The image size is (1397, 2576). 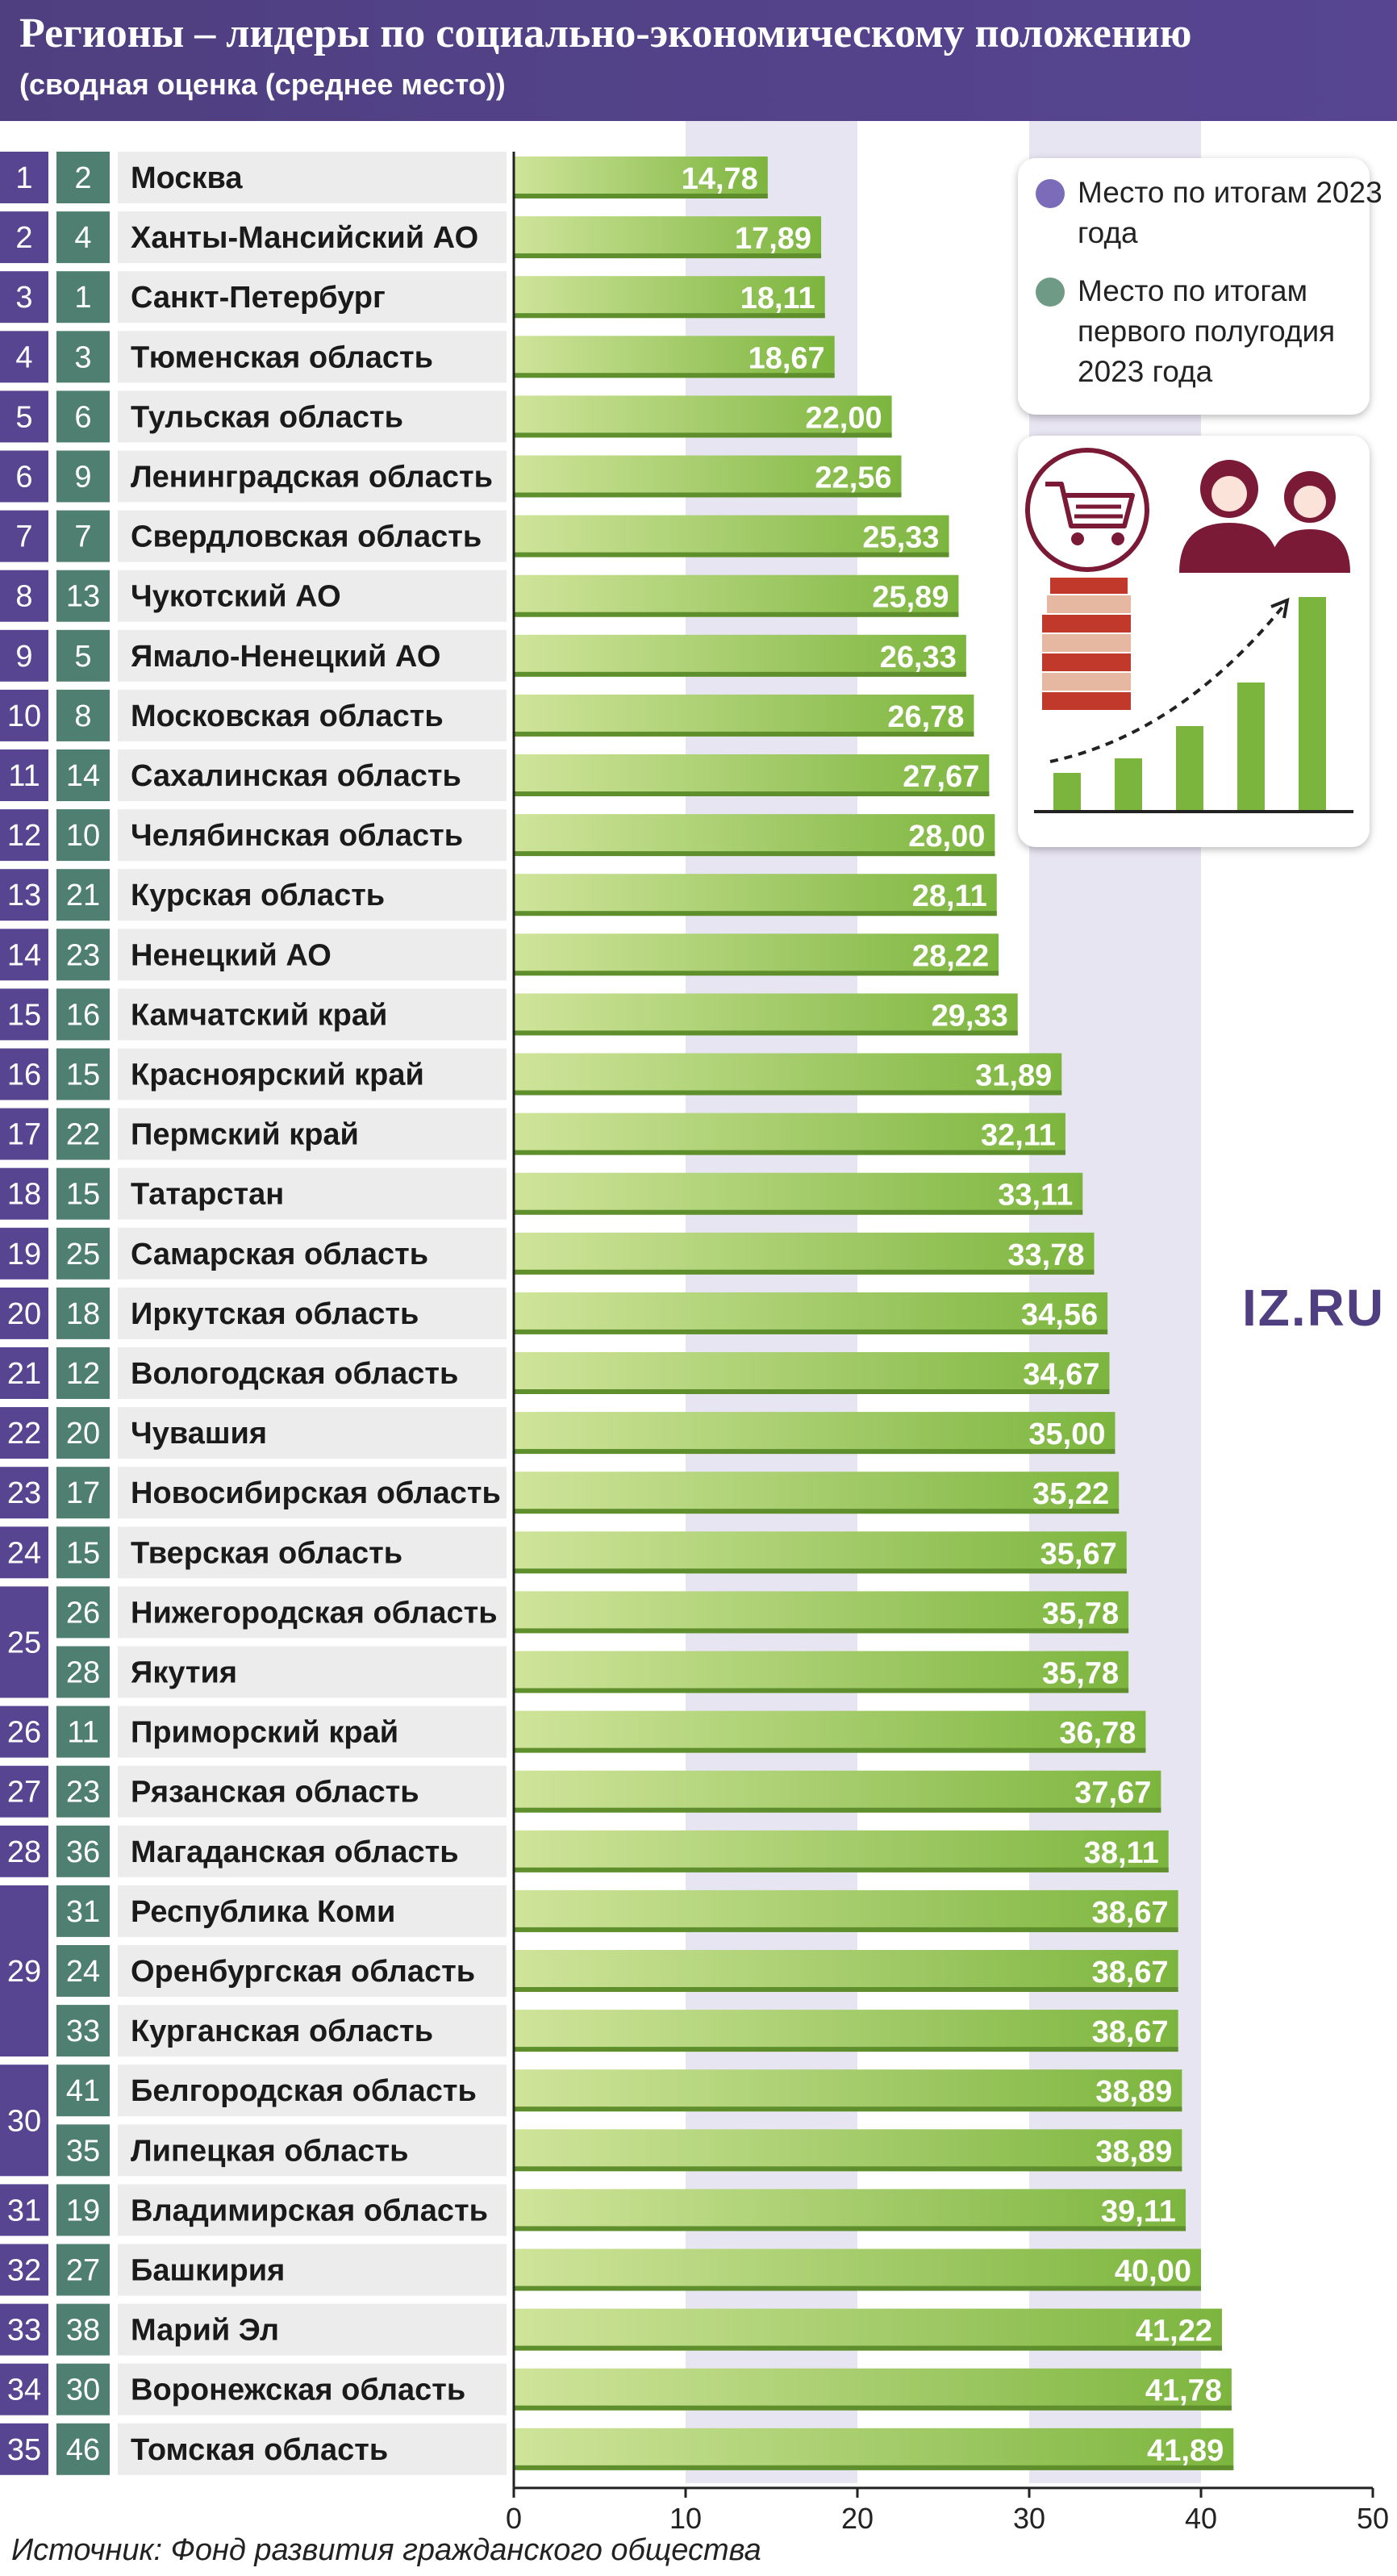 I want to click on region-label: Иркутская область, so click(x=275, y=1314).